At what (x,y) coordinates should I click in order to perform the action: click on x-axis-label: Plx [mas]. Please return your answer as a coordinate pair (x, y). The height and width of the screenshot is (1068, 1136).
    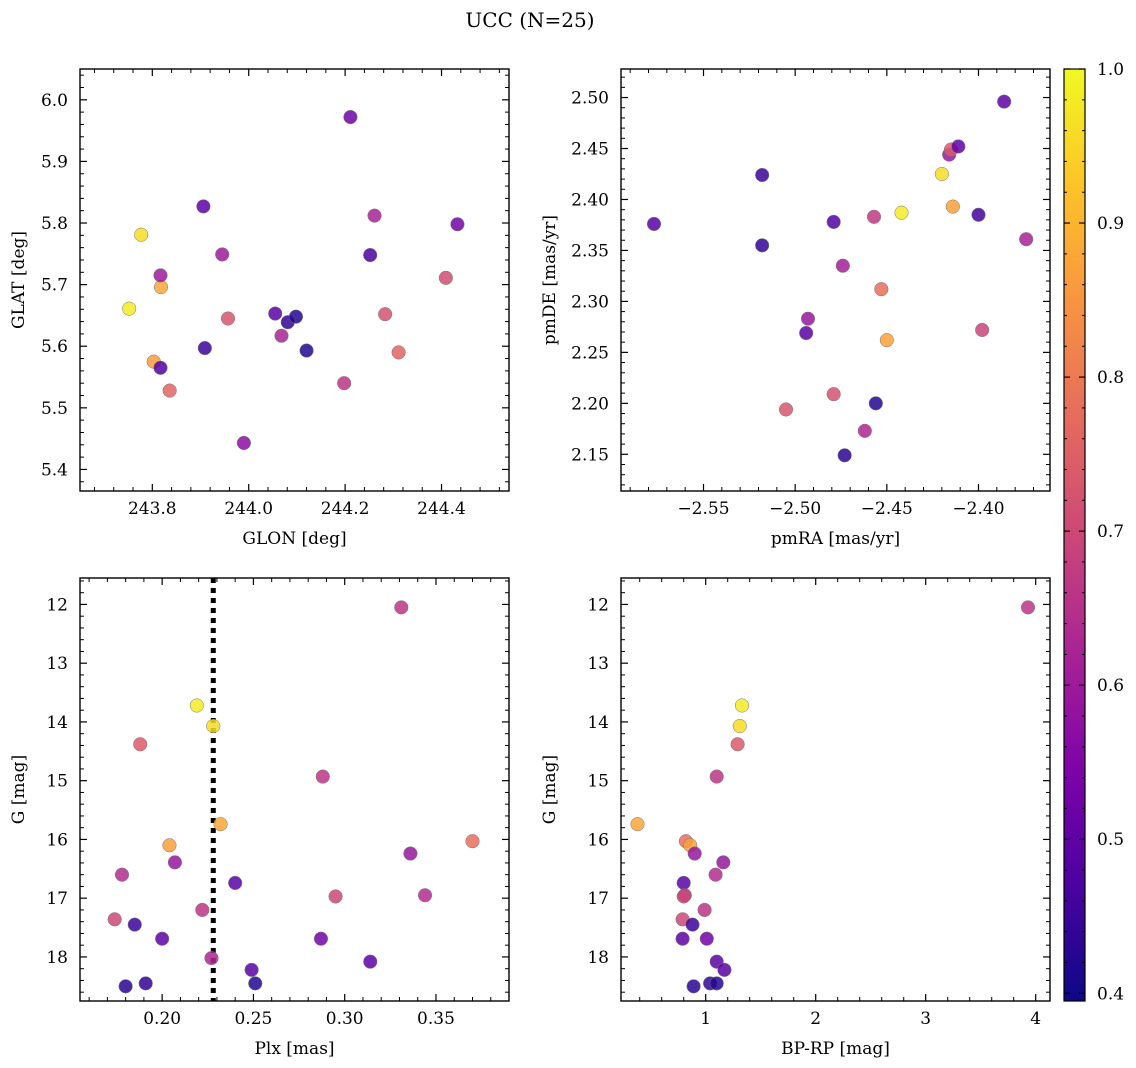
    Looking at the image, I should click on (294, 1049).